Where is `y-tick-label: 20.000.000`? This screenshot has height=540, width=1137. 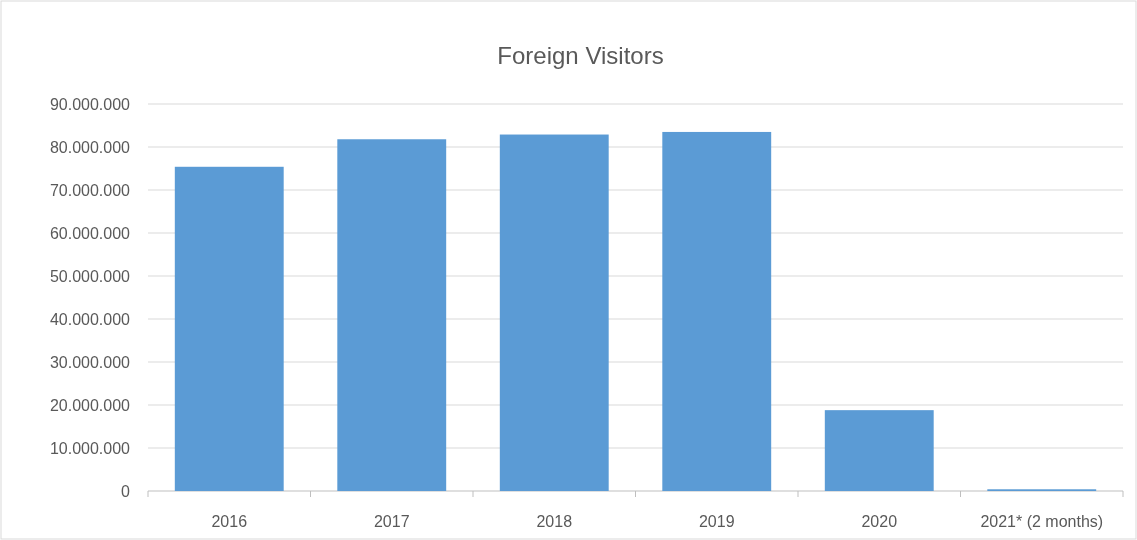 y-tick-label: 20.000.000 is located at coordinates (90, 405).